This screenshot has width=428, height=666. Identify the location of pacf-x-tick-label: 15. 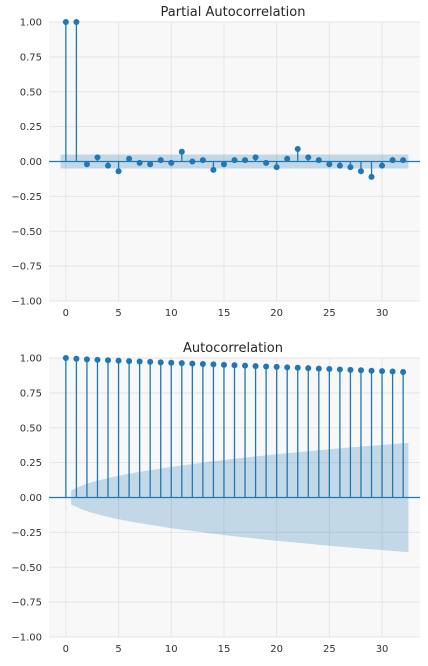
(224, 313).